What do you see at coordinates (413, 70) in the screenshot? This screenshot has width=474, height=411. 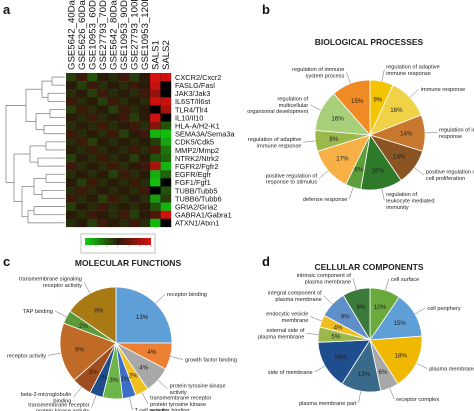 I see `pie-slice-label: regulation of adaptive immune response` at bounding box center [413, 70].